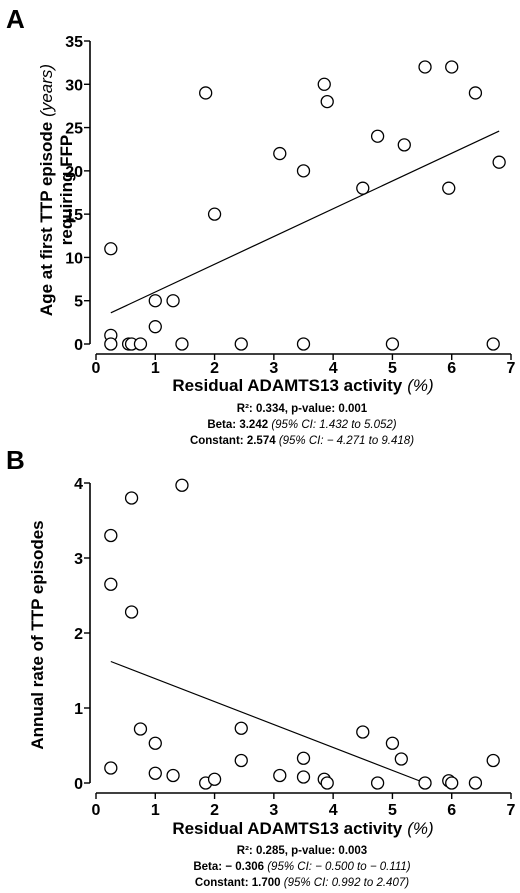 This screenshot has height=893, width=520. Describe the element at coordinates (78, 484) in the screenshot. I see `panel-b-y-tick-label: 4` at that location.